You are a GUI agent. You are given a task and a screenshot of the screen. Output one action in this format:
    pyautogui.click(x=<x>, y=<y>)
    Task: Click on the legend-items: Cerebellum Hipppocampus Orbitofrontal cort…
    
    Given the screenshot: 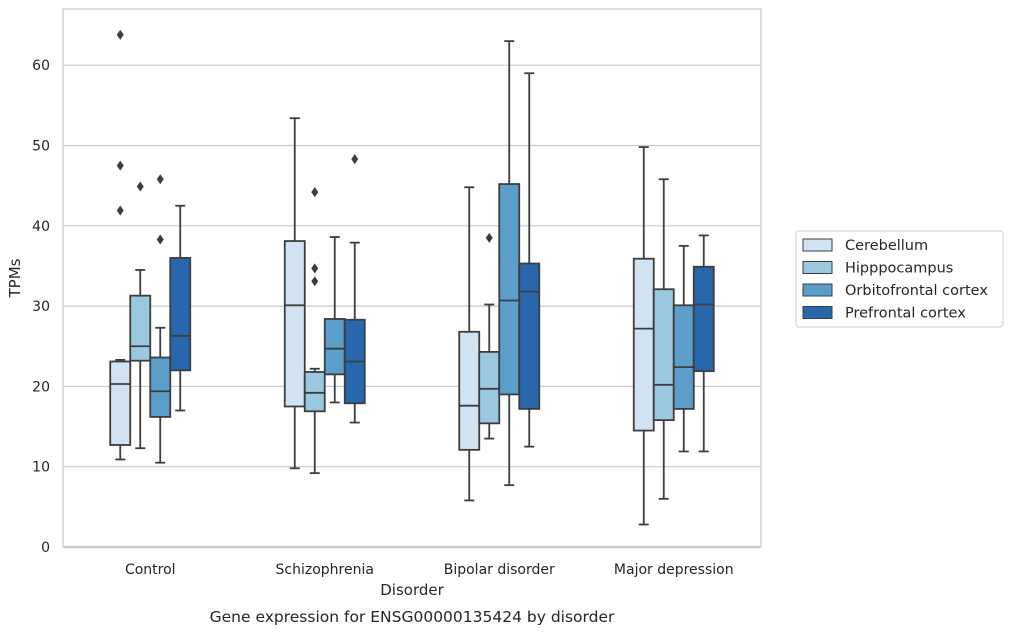 What is the action you would take?
    pyautogui.click(x=895, y=280)
    